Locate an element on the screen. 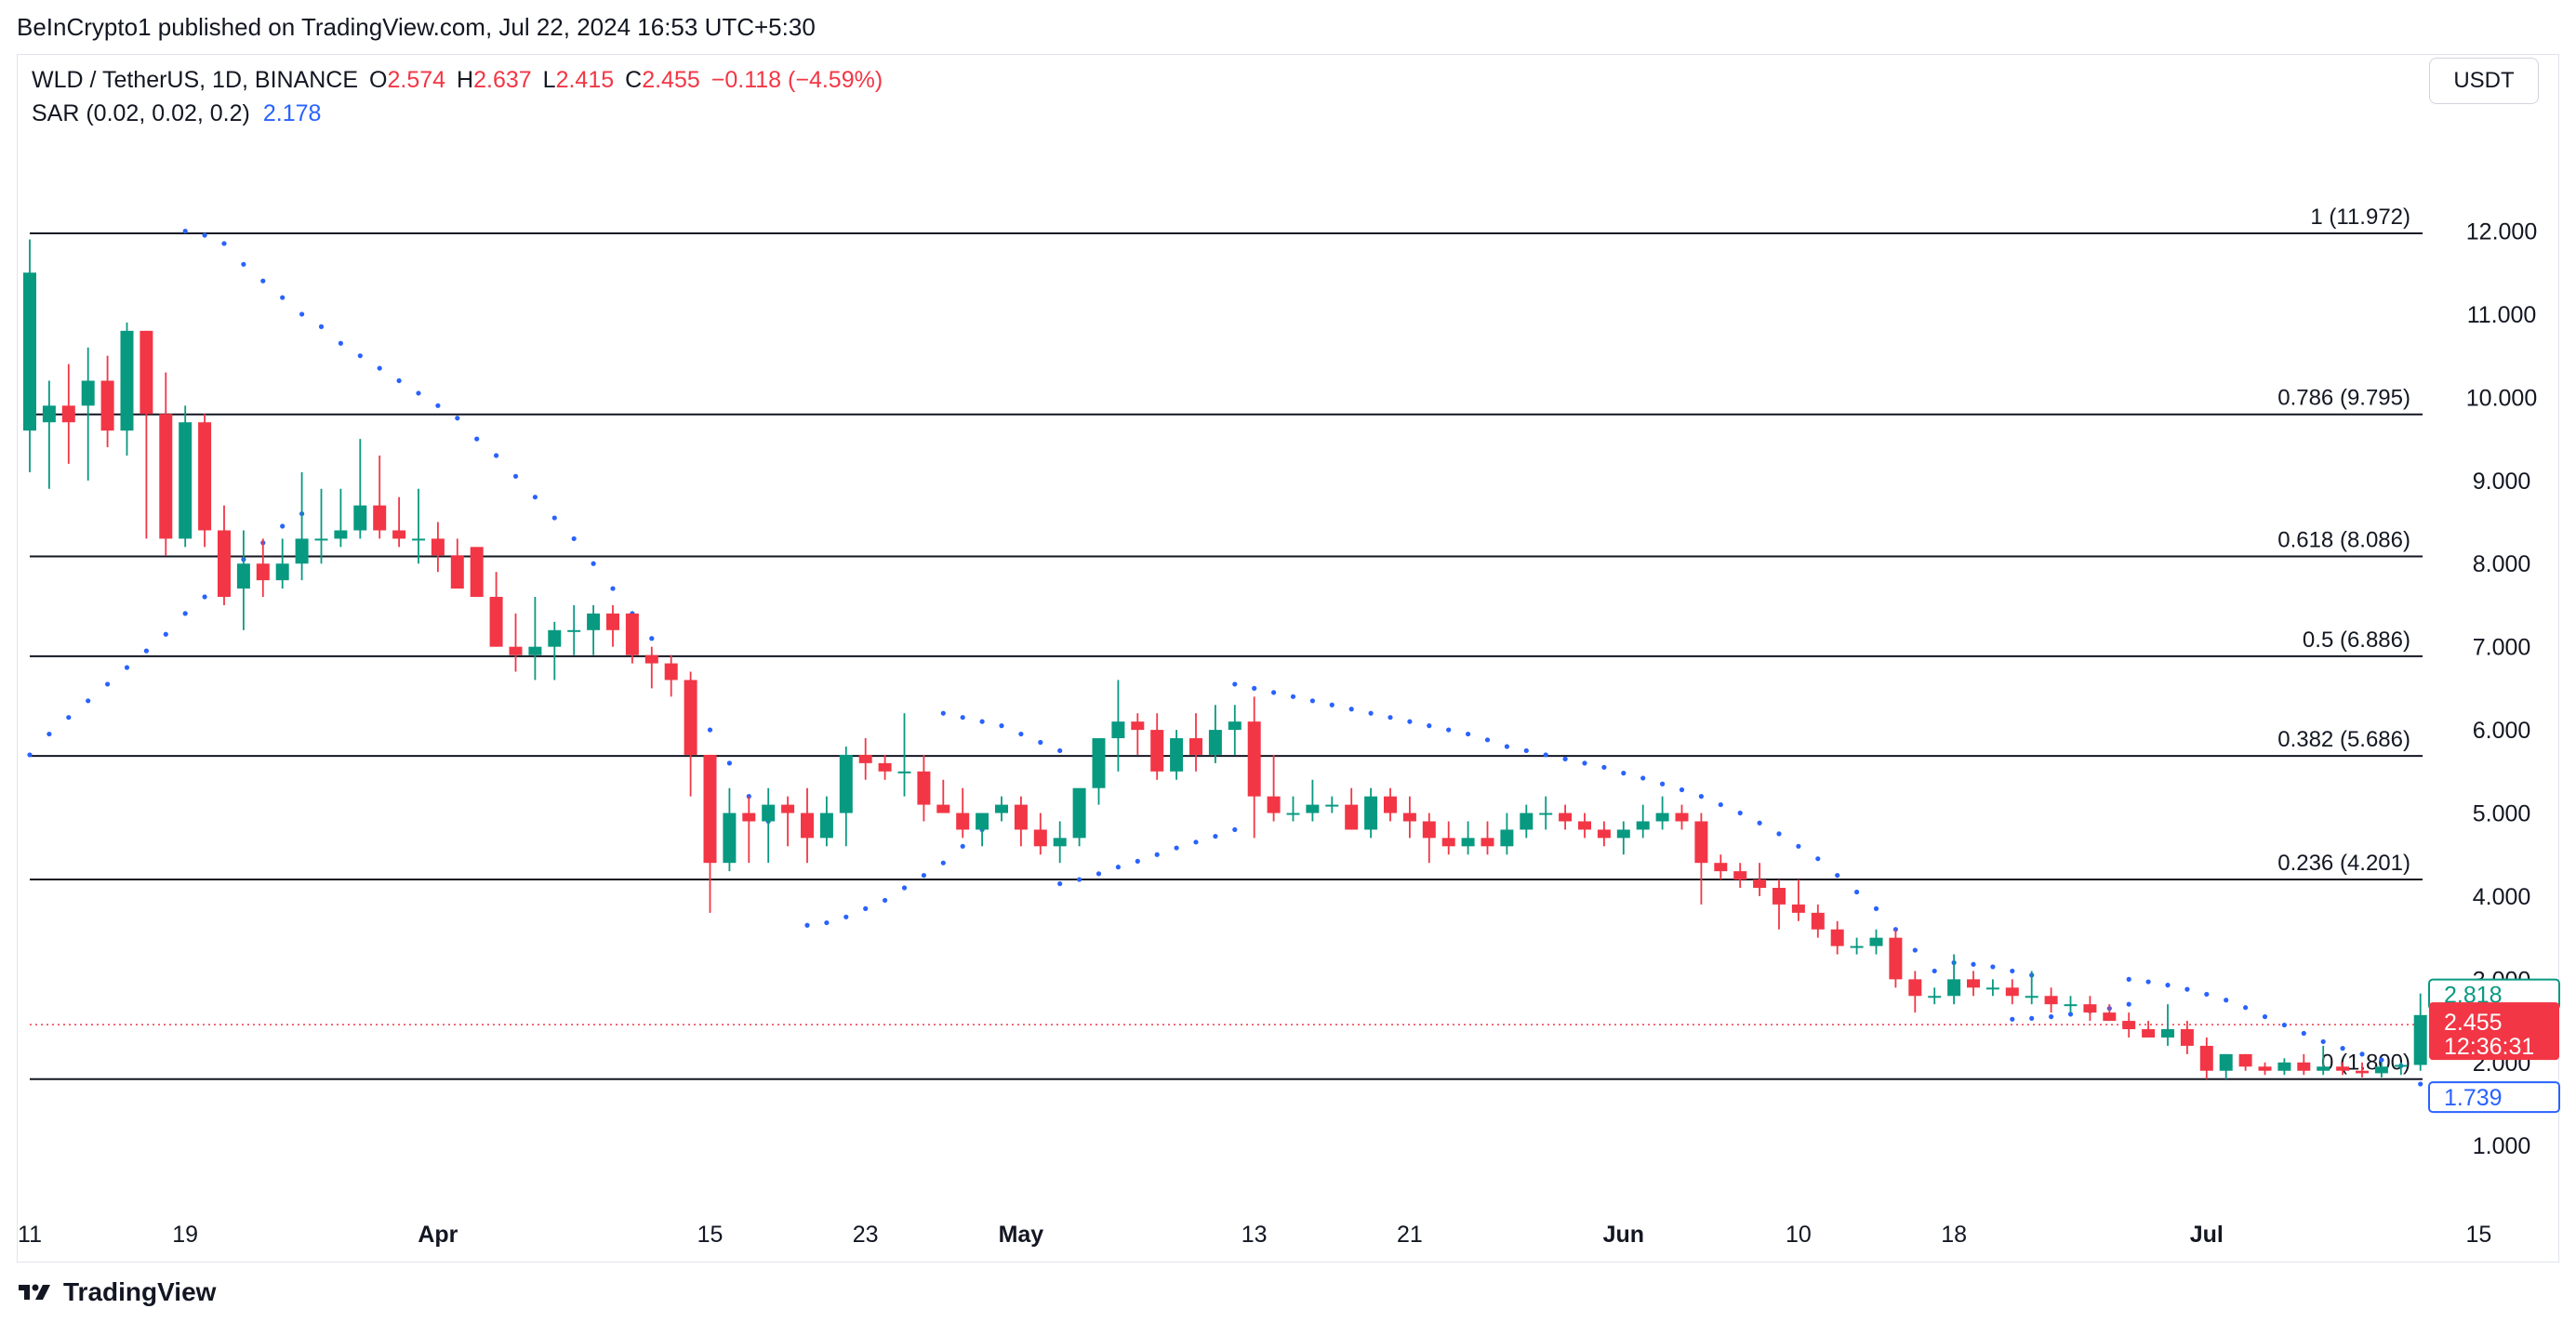 This screenshot has height=1322, width=2576. x-tick-label: 15 is located at coordinates (2478, 1235).